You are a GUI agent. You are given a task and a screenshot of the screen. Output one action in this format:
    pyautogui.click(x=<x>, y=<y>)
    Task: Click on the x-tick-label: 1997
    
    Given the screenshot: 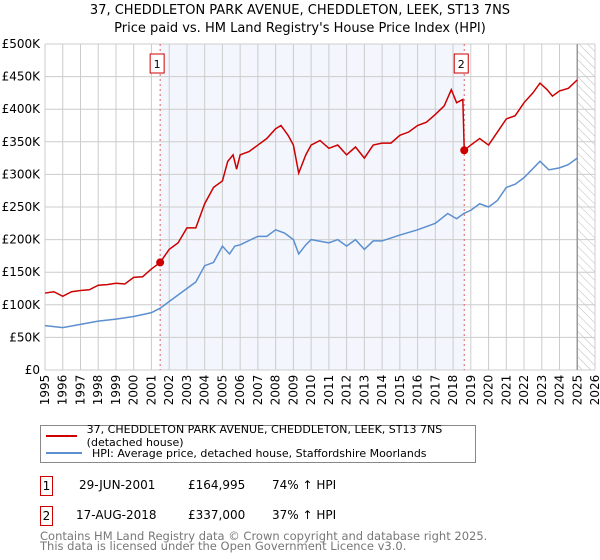 What is the action you would take?
    pyautogui.click(x=80, y=390)
    